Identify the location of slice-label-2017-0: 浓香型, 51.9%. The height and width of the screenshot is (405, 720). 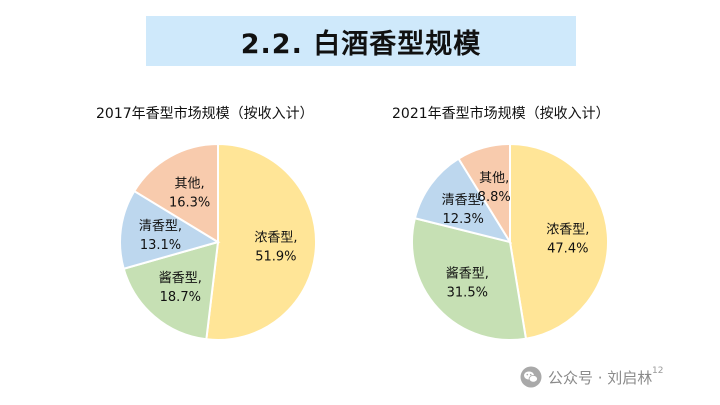
(275, 248).